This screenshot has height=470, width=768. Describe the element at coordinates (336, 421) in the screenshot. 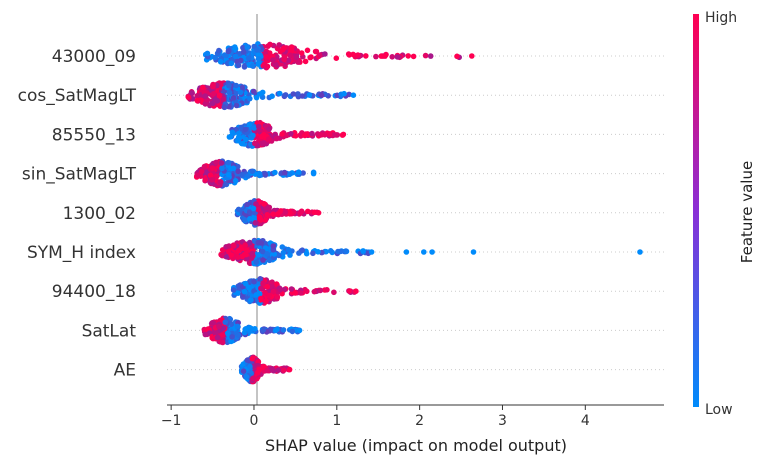

I see `x-tick-label: 1` at that location.